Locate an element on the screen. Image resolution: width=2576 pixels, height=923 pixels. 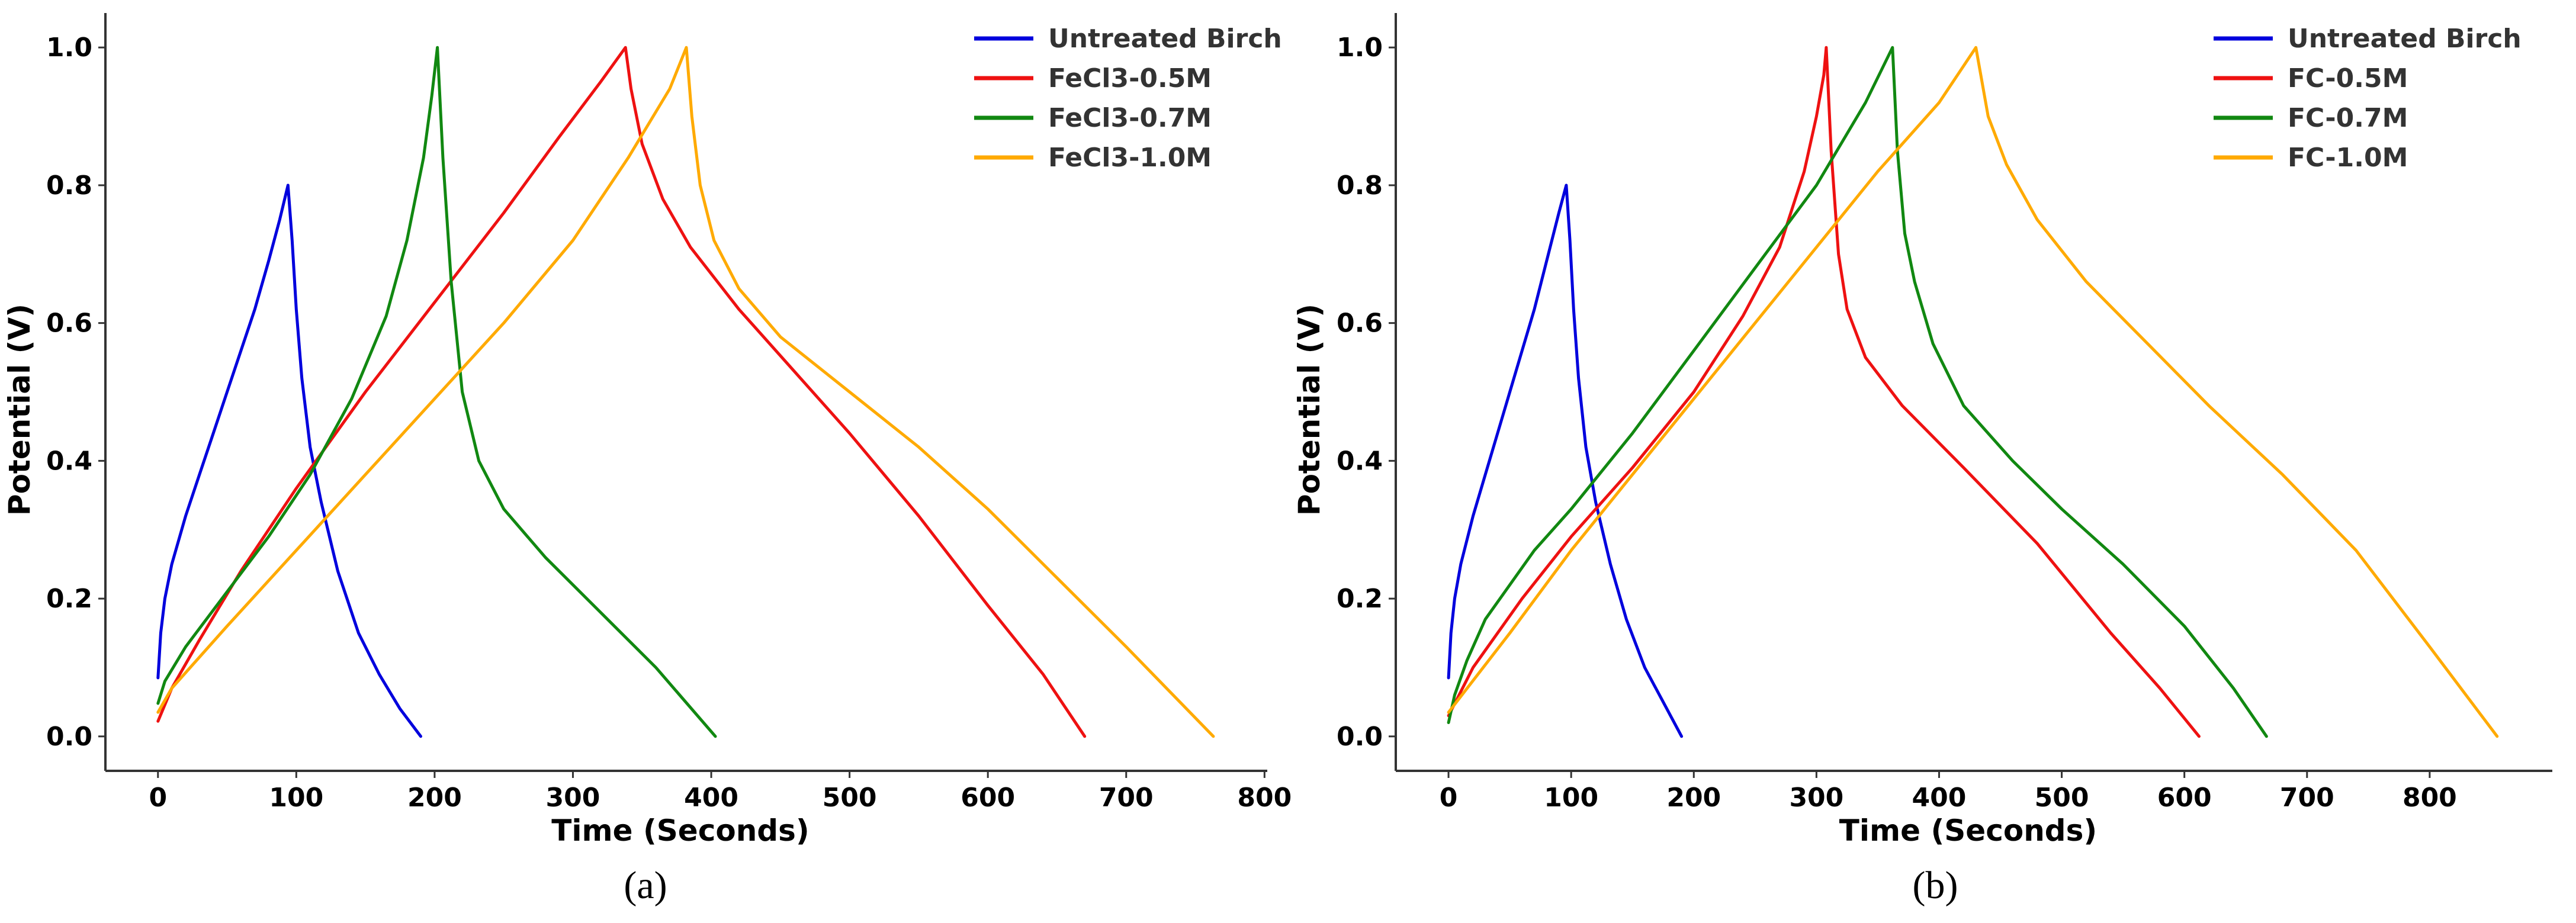
legend-entry: FC-1.0M is located at coordinates (2348, 158).